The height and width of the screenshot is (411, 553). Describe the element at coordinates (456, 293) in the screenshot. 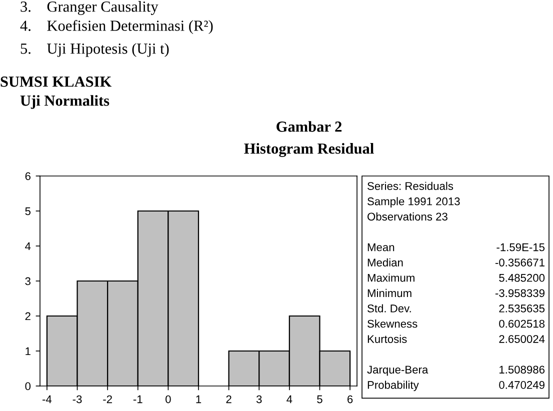

I see `text: Minimum -3.958339` at that location.